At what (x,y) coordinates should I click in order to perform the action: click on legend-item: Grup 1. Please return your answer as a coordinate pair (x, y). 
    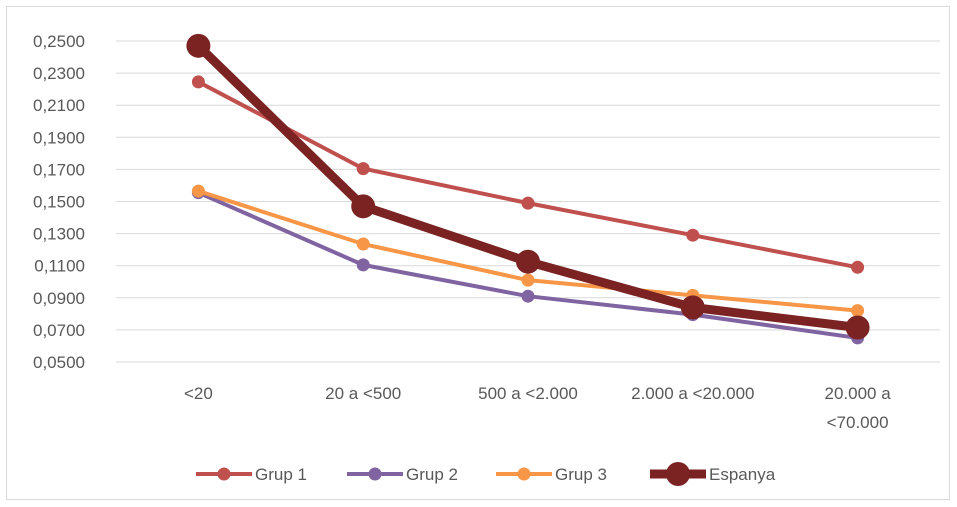
    Looking at the image, I should click on (251, 474).